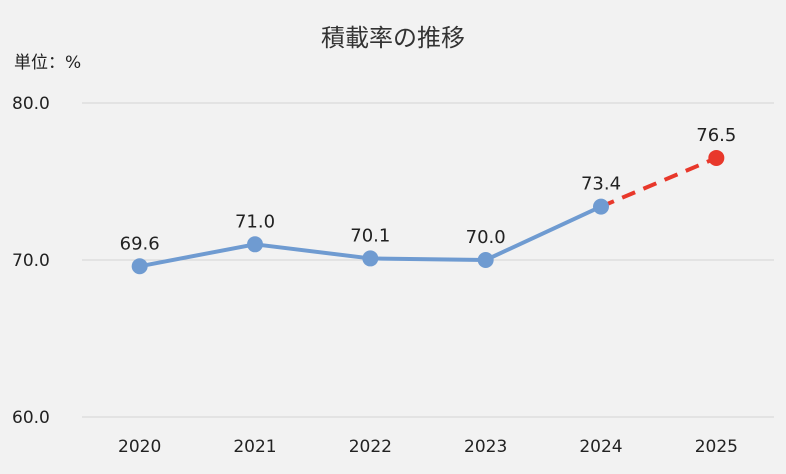 The width and height of the screenshot is (786, 474). Describe the element at coordinates (659, 182) in the screenshot. I see `series-line-projection` at that location.